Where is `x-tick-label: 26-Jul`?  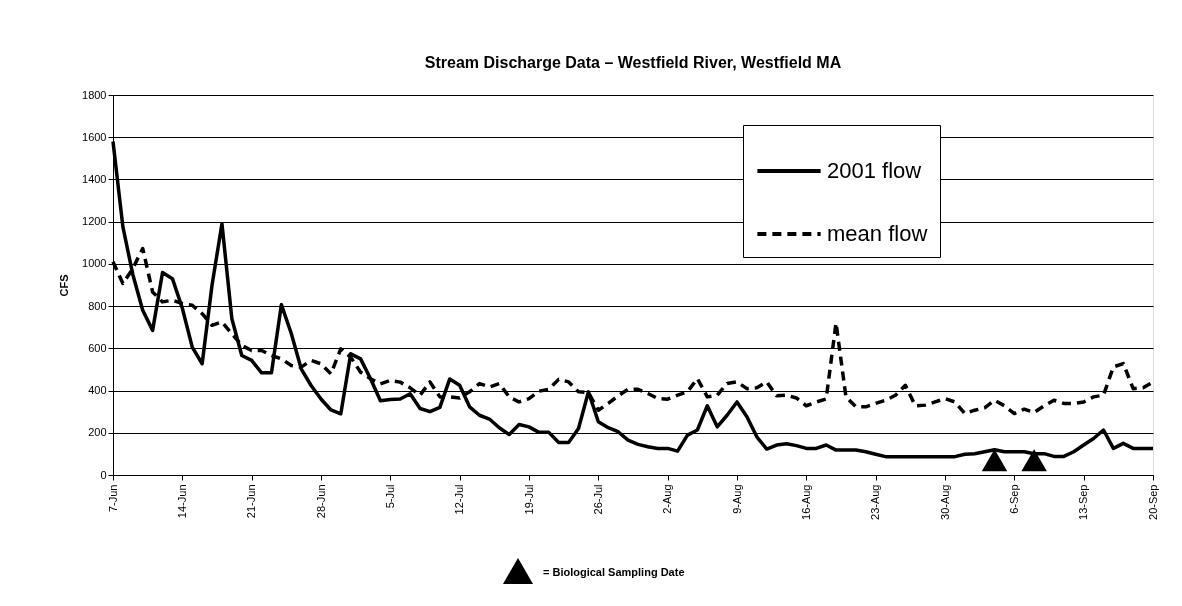 x-tick-label: 26-Jul is located at coordinates (597, 499).